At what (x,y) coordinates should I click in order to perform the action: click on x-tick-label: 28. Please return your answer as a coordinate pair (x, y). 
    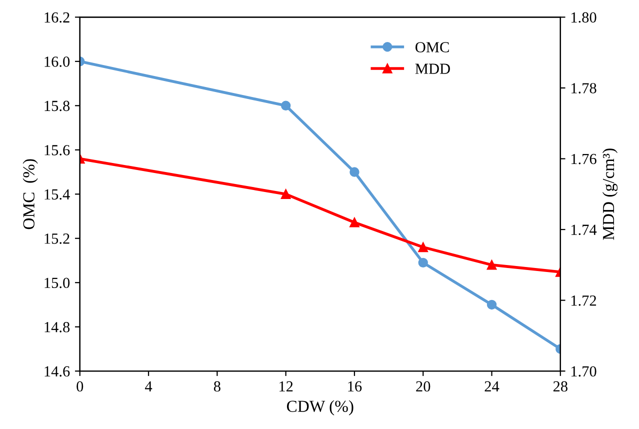
    Looking at the image, I should click on (560, 386).